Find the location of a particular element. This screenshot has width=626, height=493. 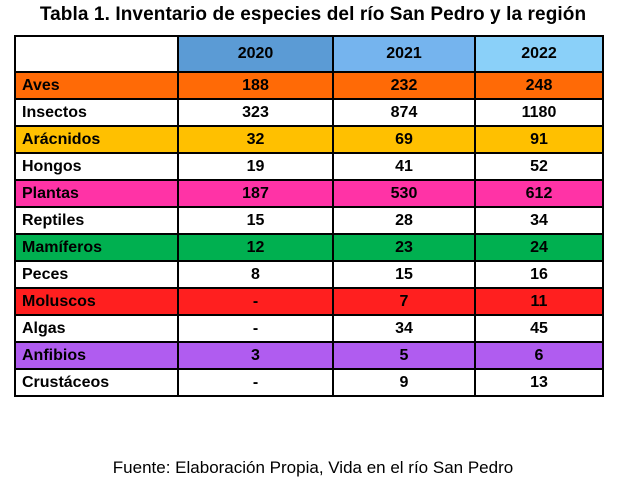

count-cell-2021: 15 is located at coordinates (404, 274).